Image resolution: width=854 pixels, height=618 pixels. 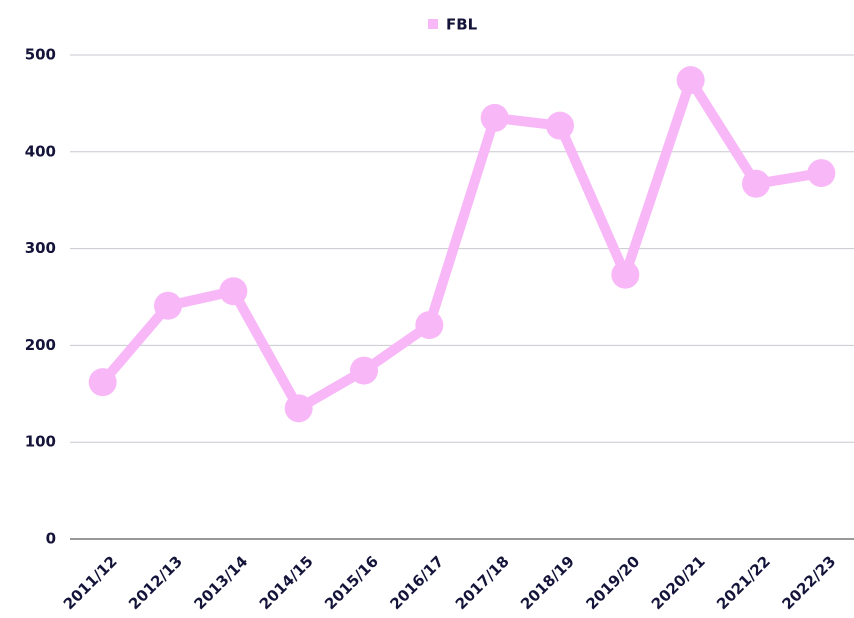 What do you see at coordinates (40, 151) in the screenshot?
I see `y-tick-label: 400` at bounding box center [40, 151].